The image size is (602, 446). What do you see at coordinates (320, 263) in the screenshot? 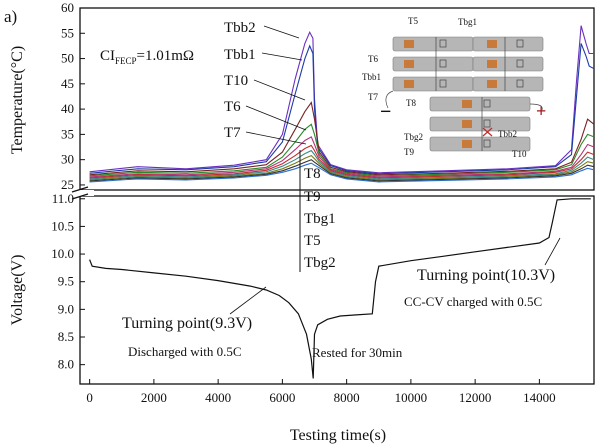
I see `label-tbg2: Tbg2` at bounding box center [320, 263].